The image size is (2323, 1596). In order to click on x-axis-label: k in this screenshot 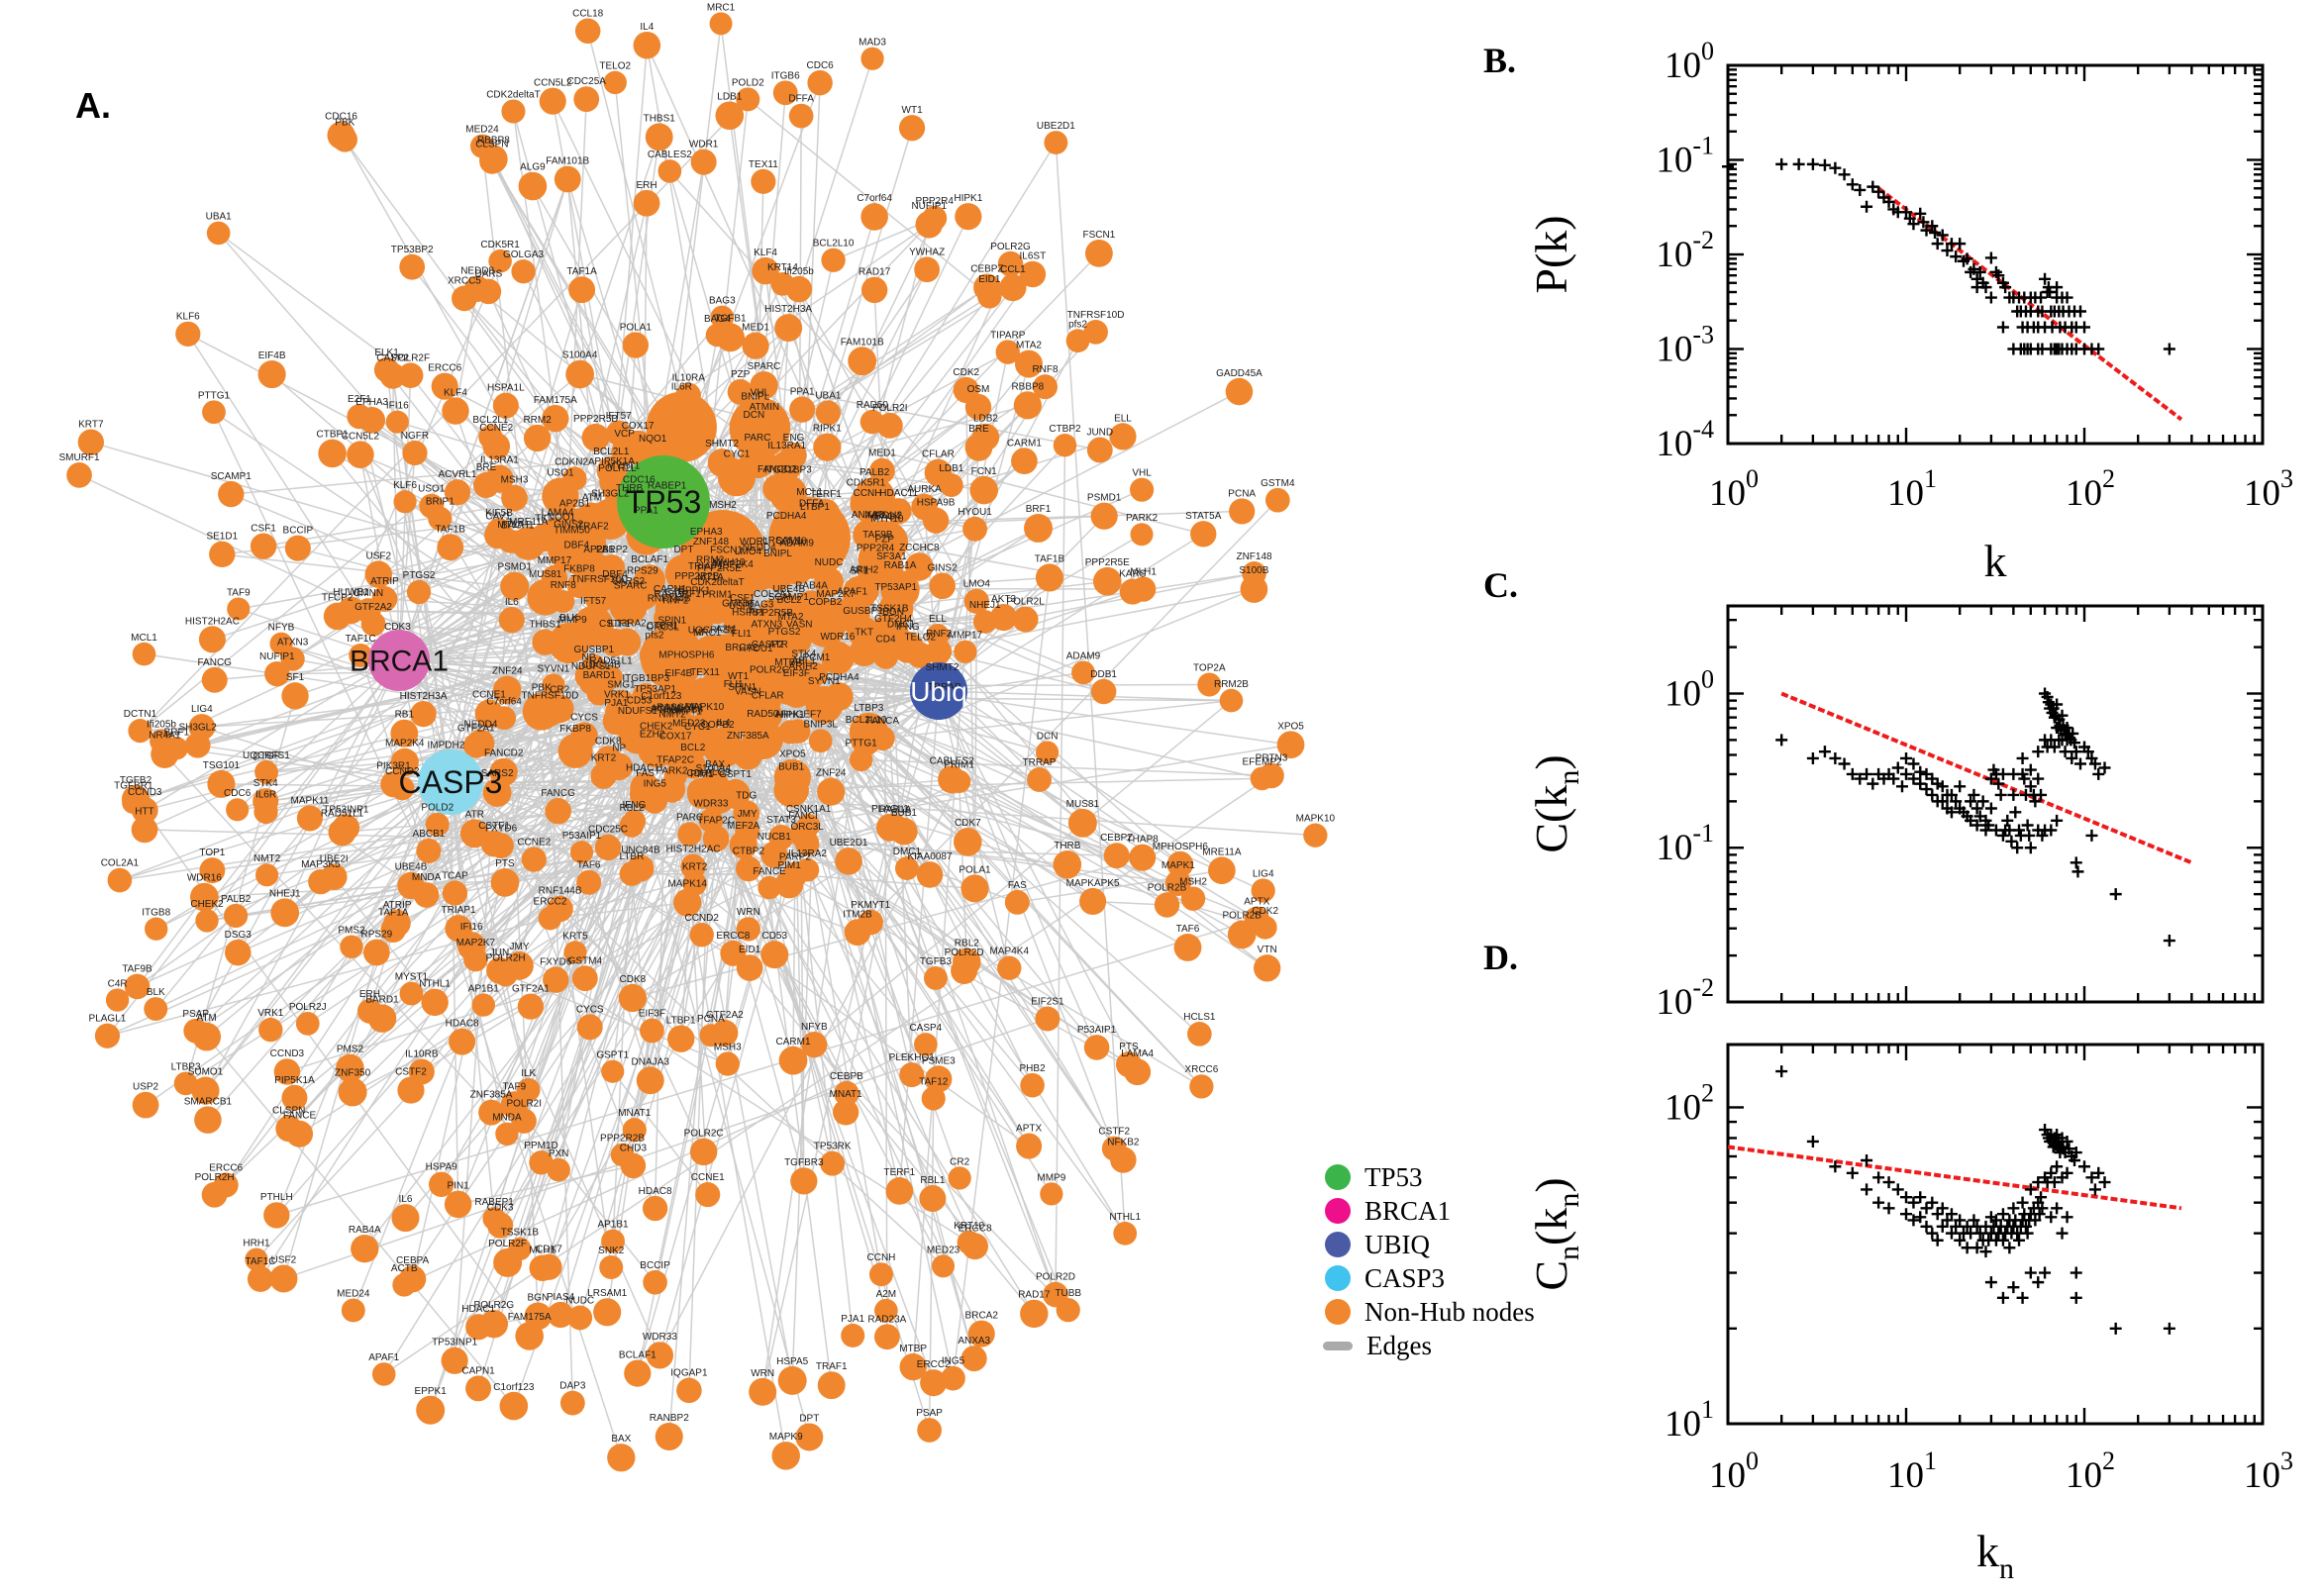, I will do `click(1995, 561)`.